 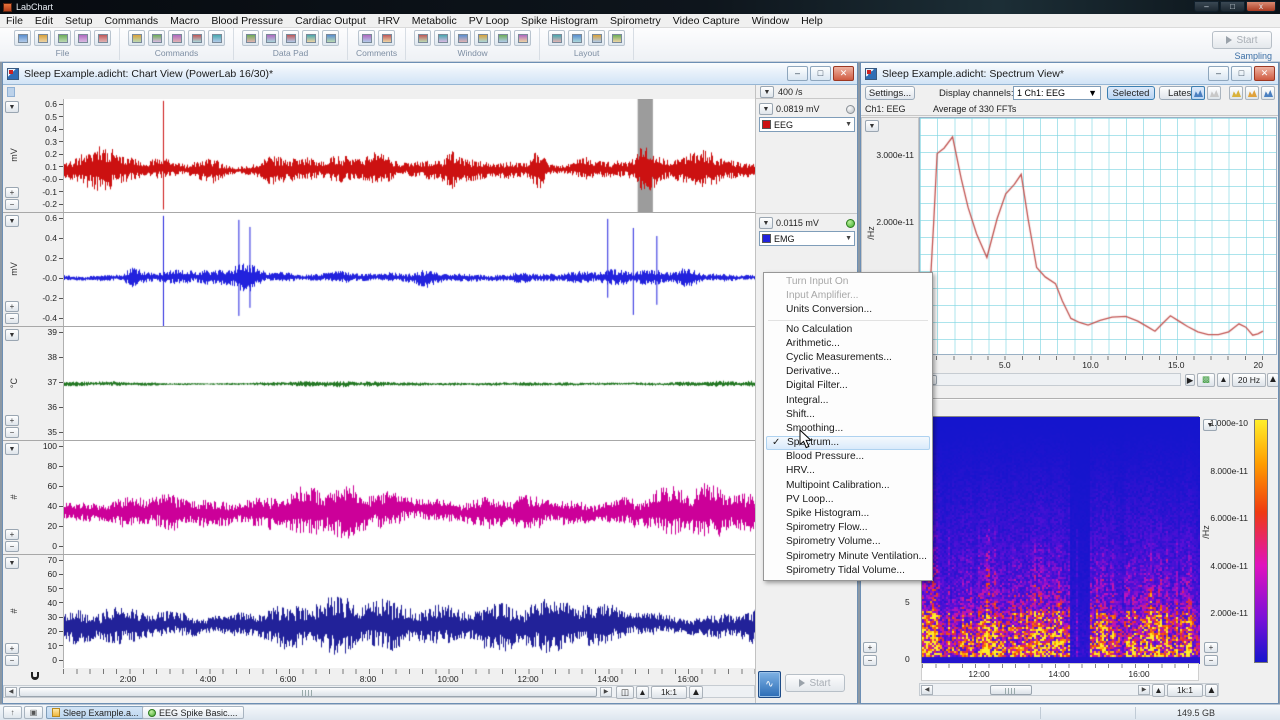 I want to click on window-list-button: ▣, so click(x=33, y=712).